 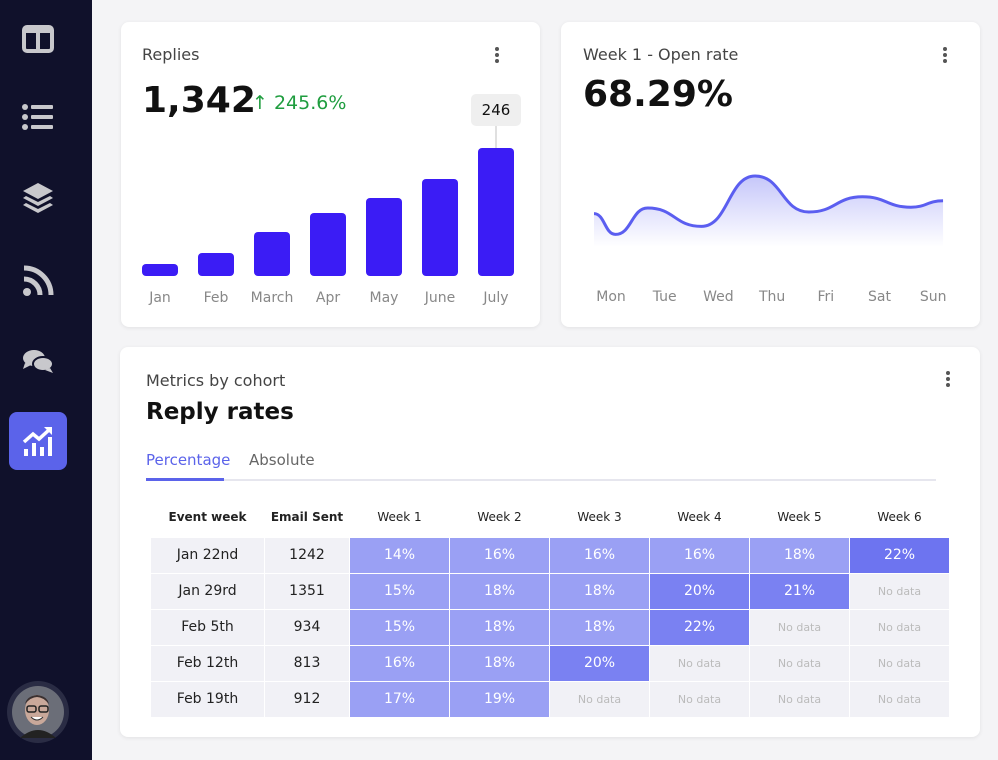 I want to click on sidebar-item-feed, so click(x=38, y=281).